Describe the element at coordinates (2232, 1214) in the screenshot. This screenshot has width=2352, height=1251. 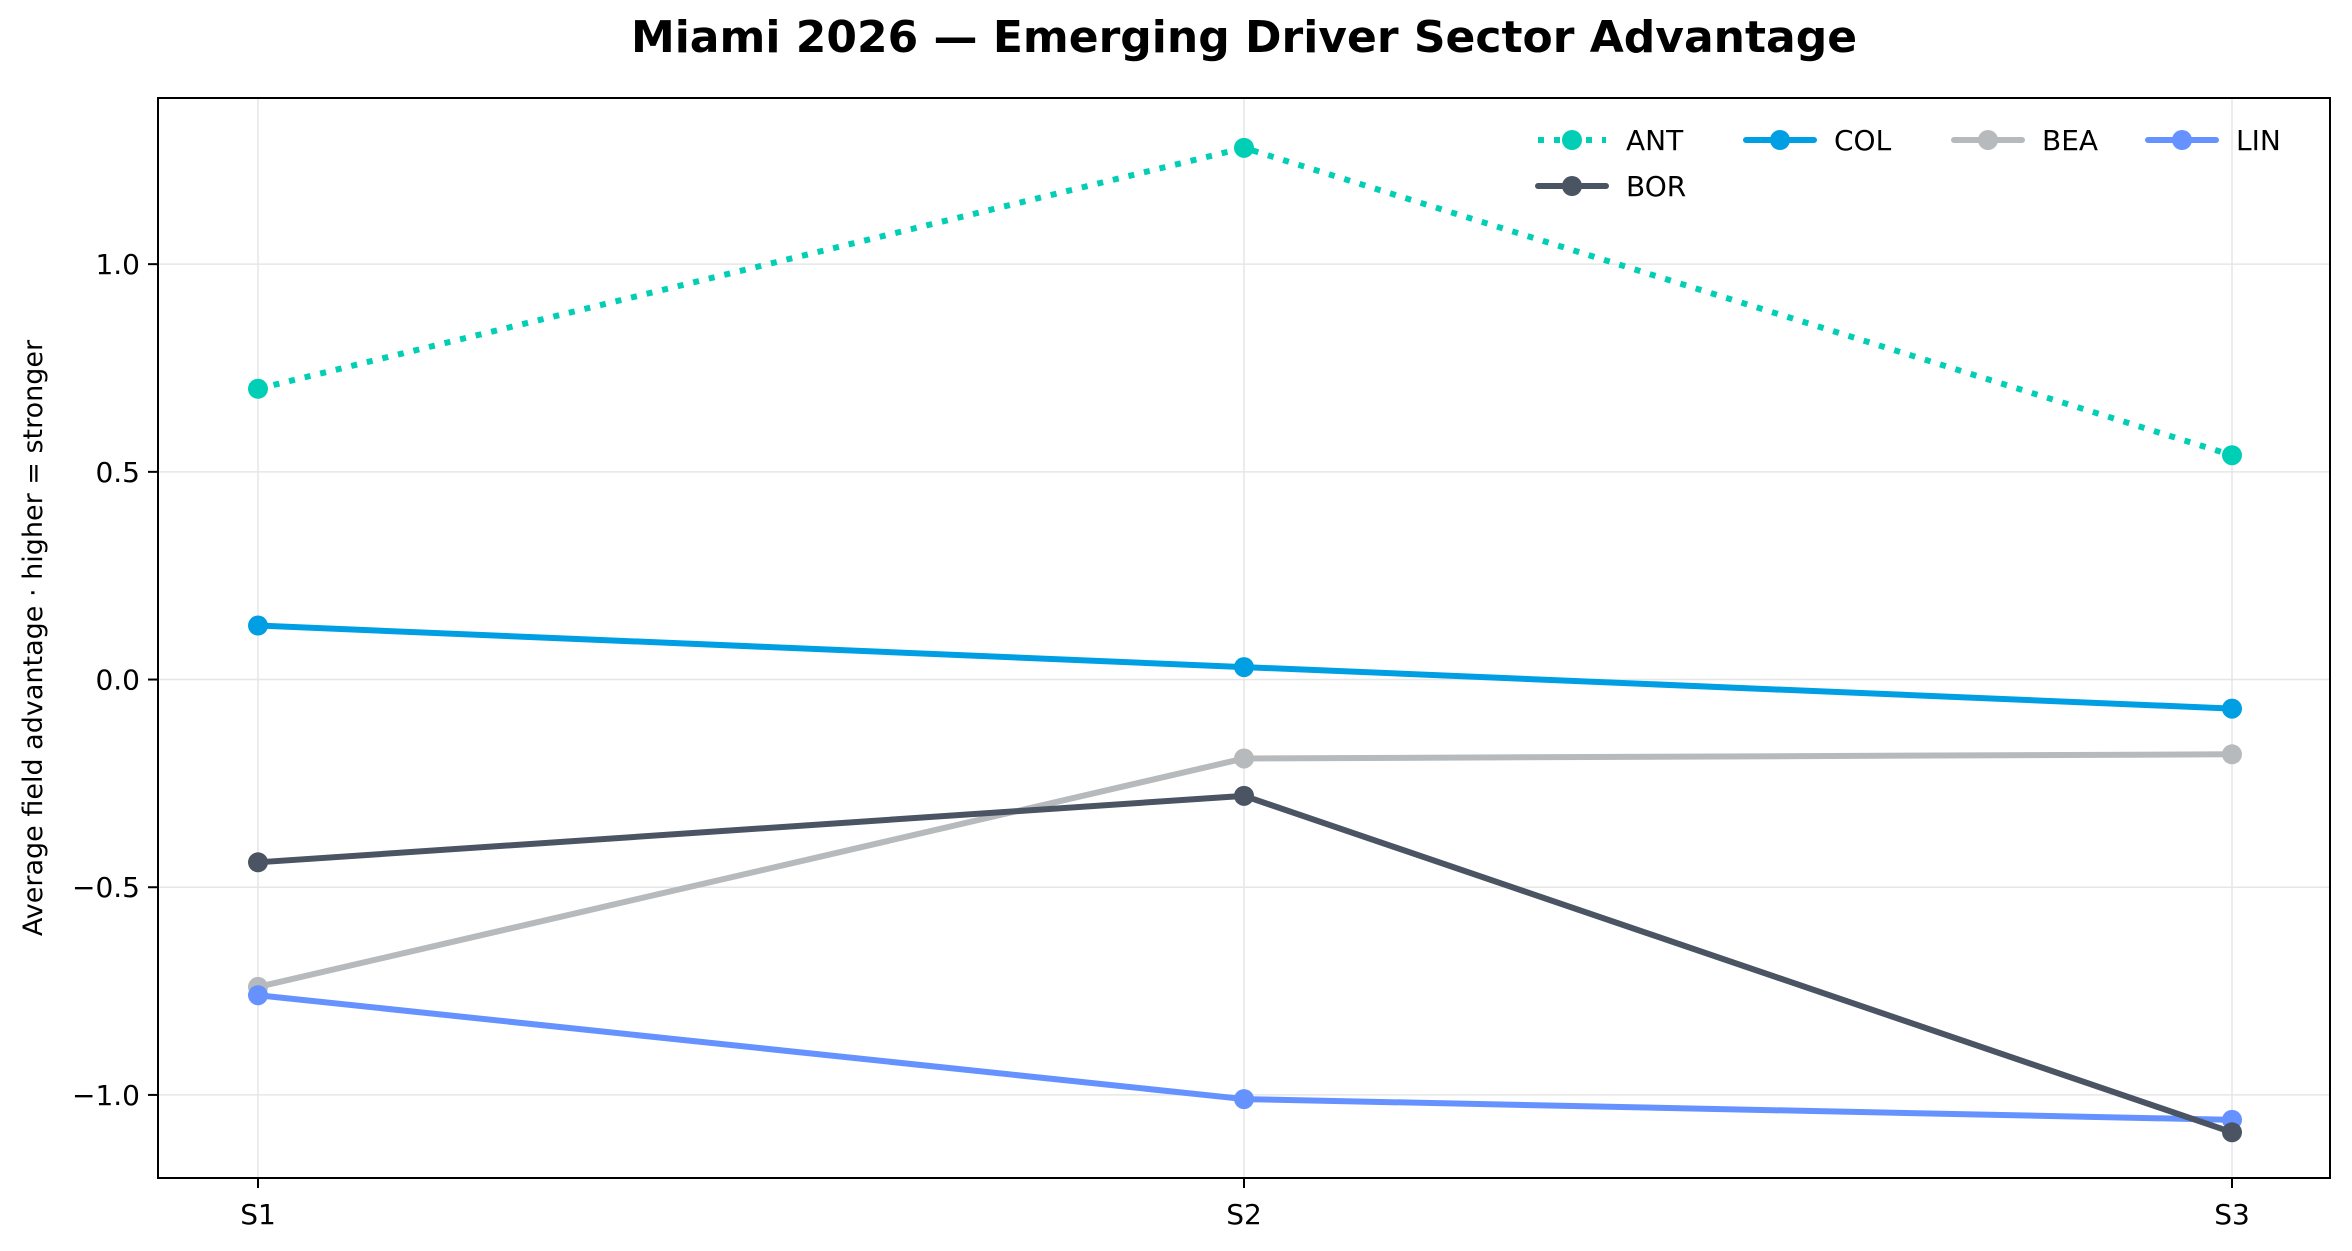
I see `x-tick-label: S3` at that location.